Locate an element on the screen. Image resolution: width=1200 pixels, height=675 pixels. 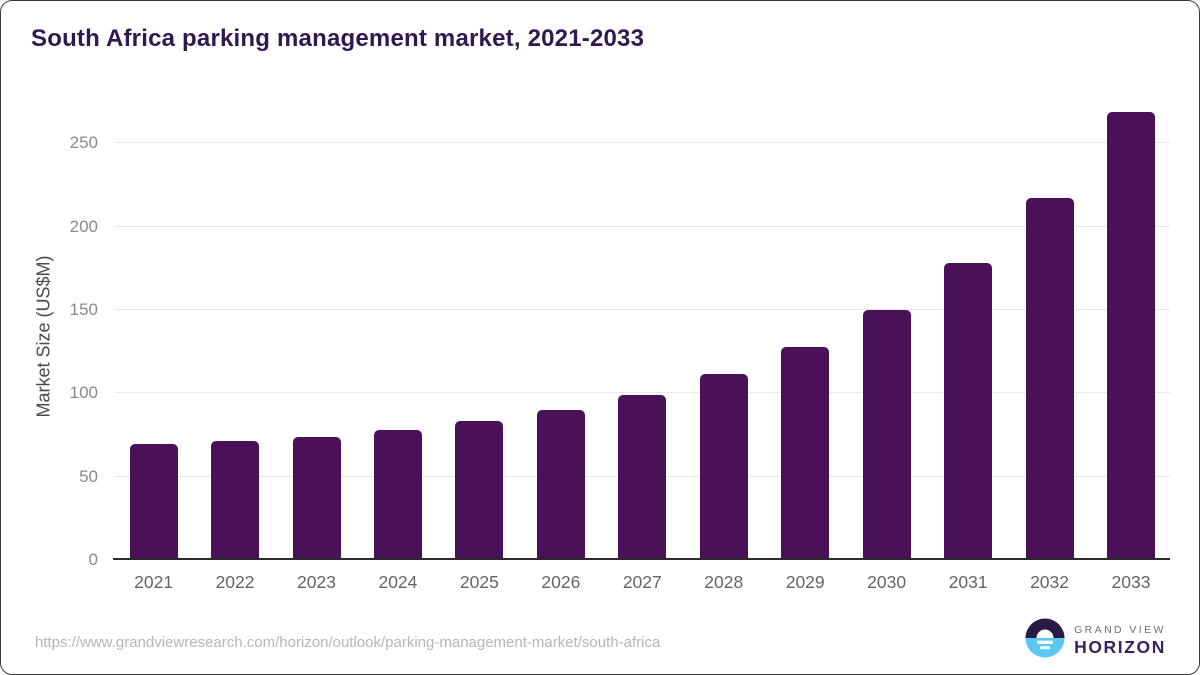
x-tick-label-2021: 2021 is located at coordinates (154, 582).